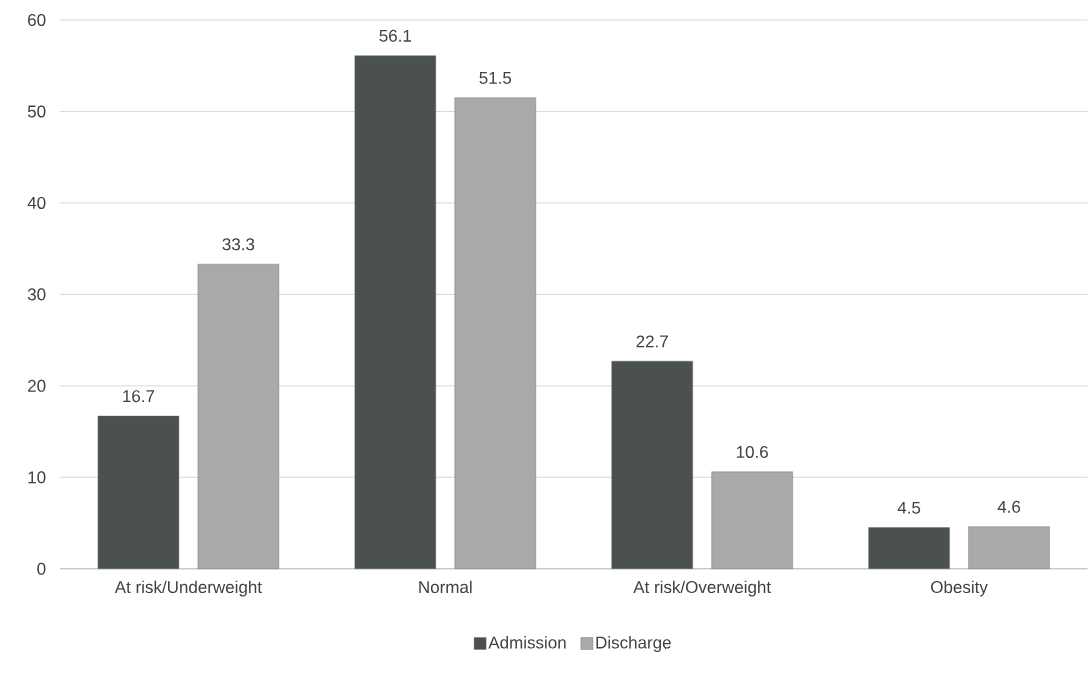  What do you see at coordinates (36, 111) in the screenshot?
I see `y-tick-label: 50` at bounding box center [36, 111].